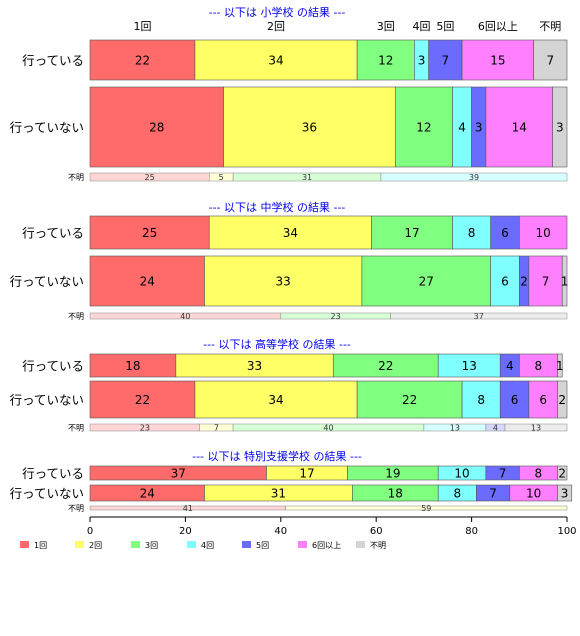 The image size is (580, 636). What do you see at coordinates (151, 545) in the screenshot?
I see `legend-label: 3回` at bounding box center [151, 545].